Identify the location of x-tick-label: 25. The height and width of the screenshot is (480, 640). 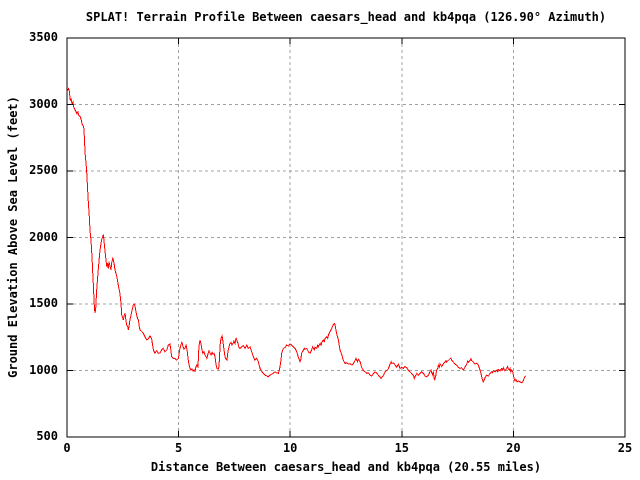
(625, 448).